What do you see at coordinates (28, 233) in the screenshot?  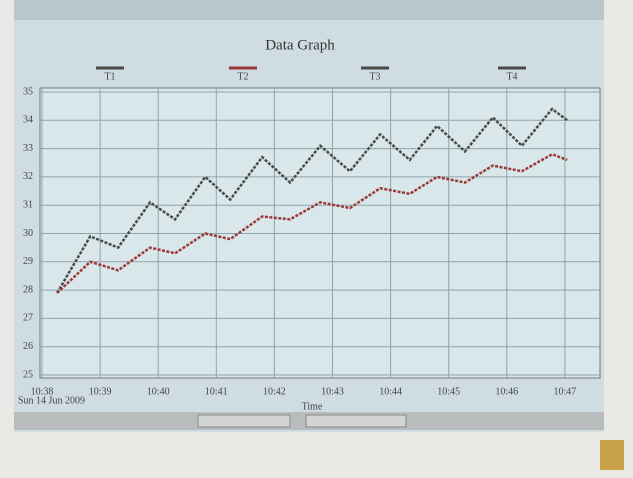 I see `y-tick-label: 30` at bounding box center [28, 233].